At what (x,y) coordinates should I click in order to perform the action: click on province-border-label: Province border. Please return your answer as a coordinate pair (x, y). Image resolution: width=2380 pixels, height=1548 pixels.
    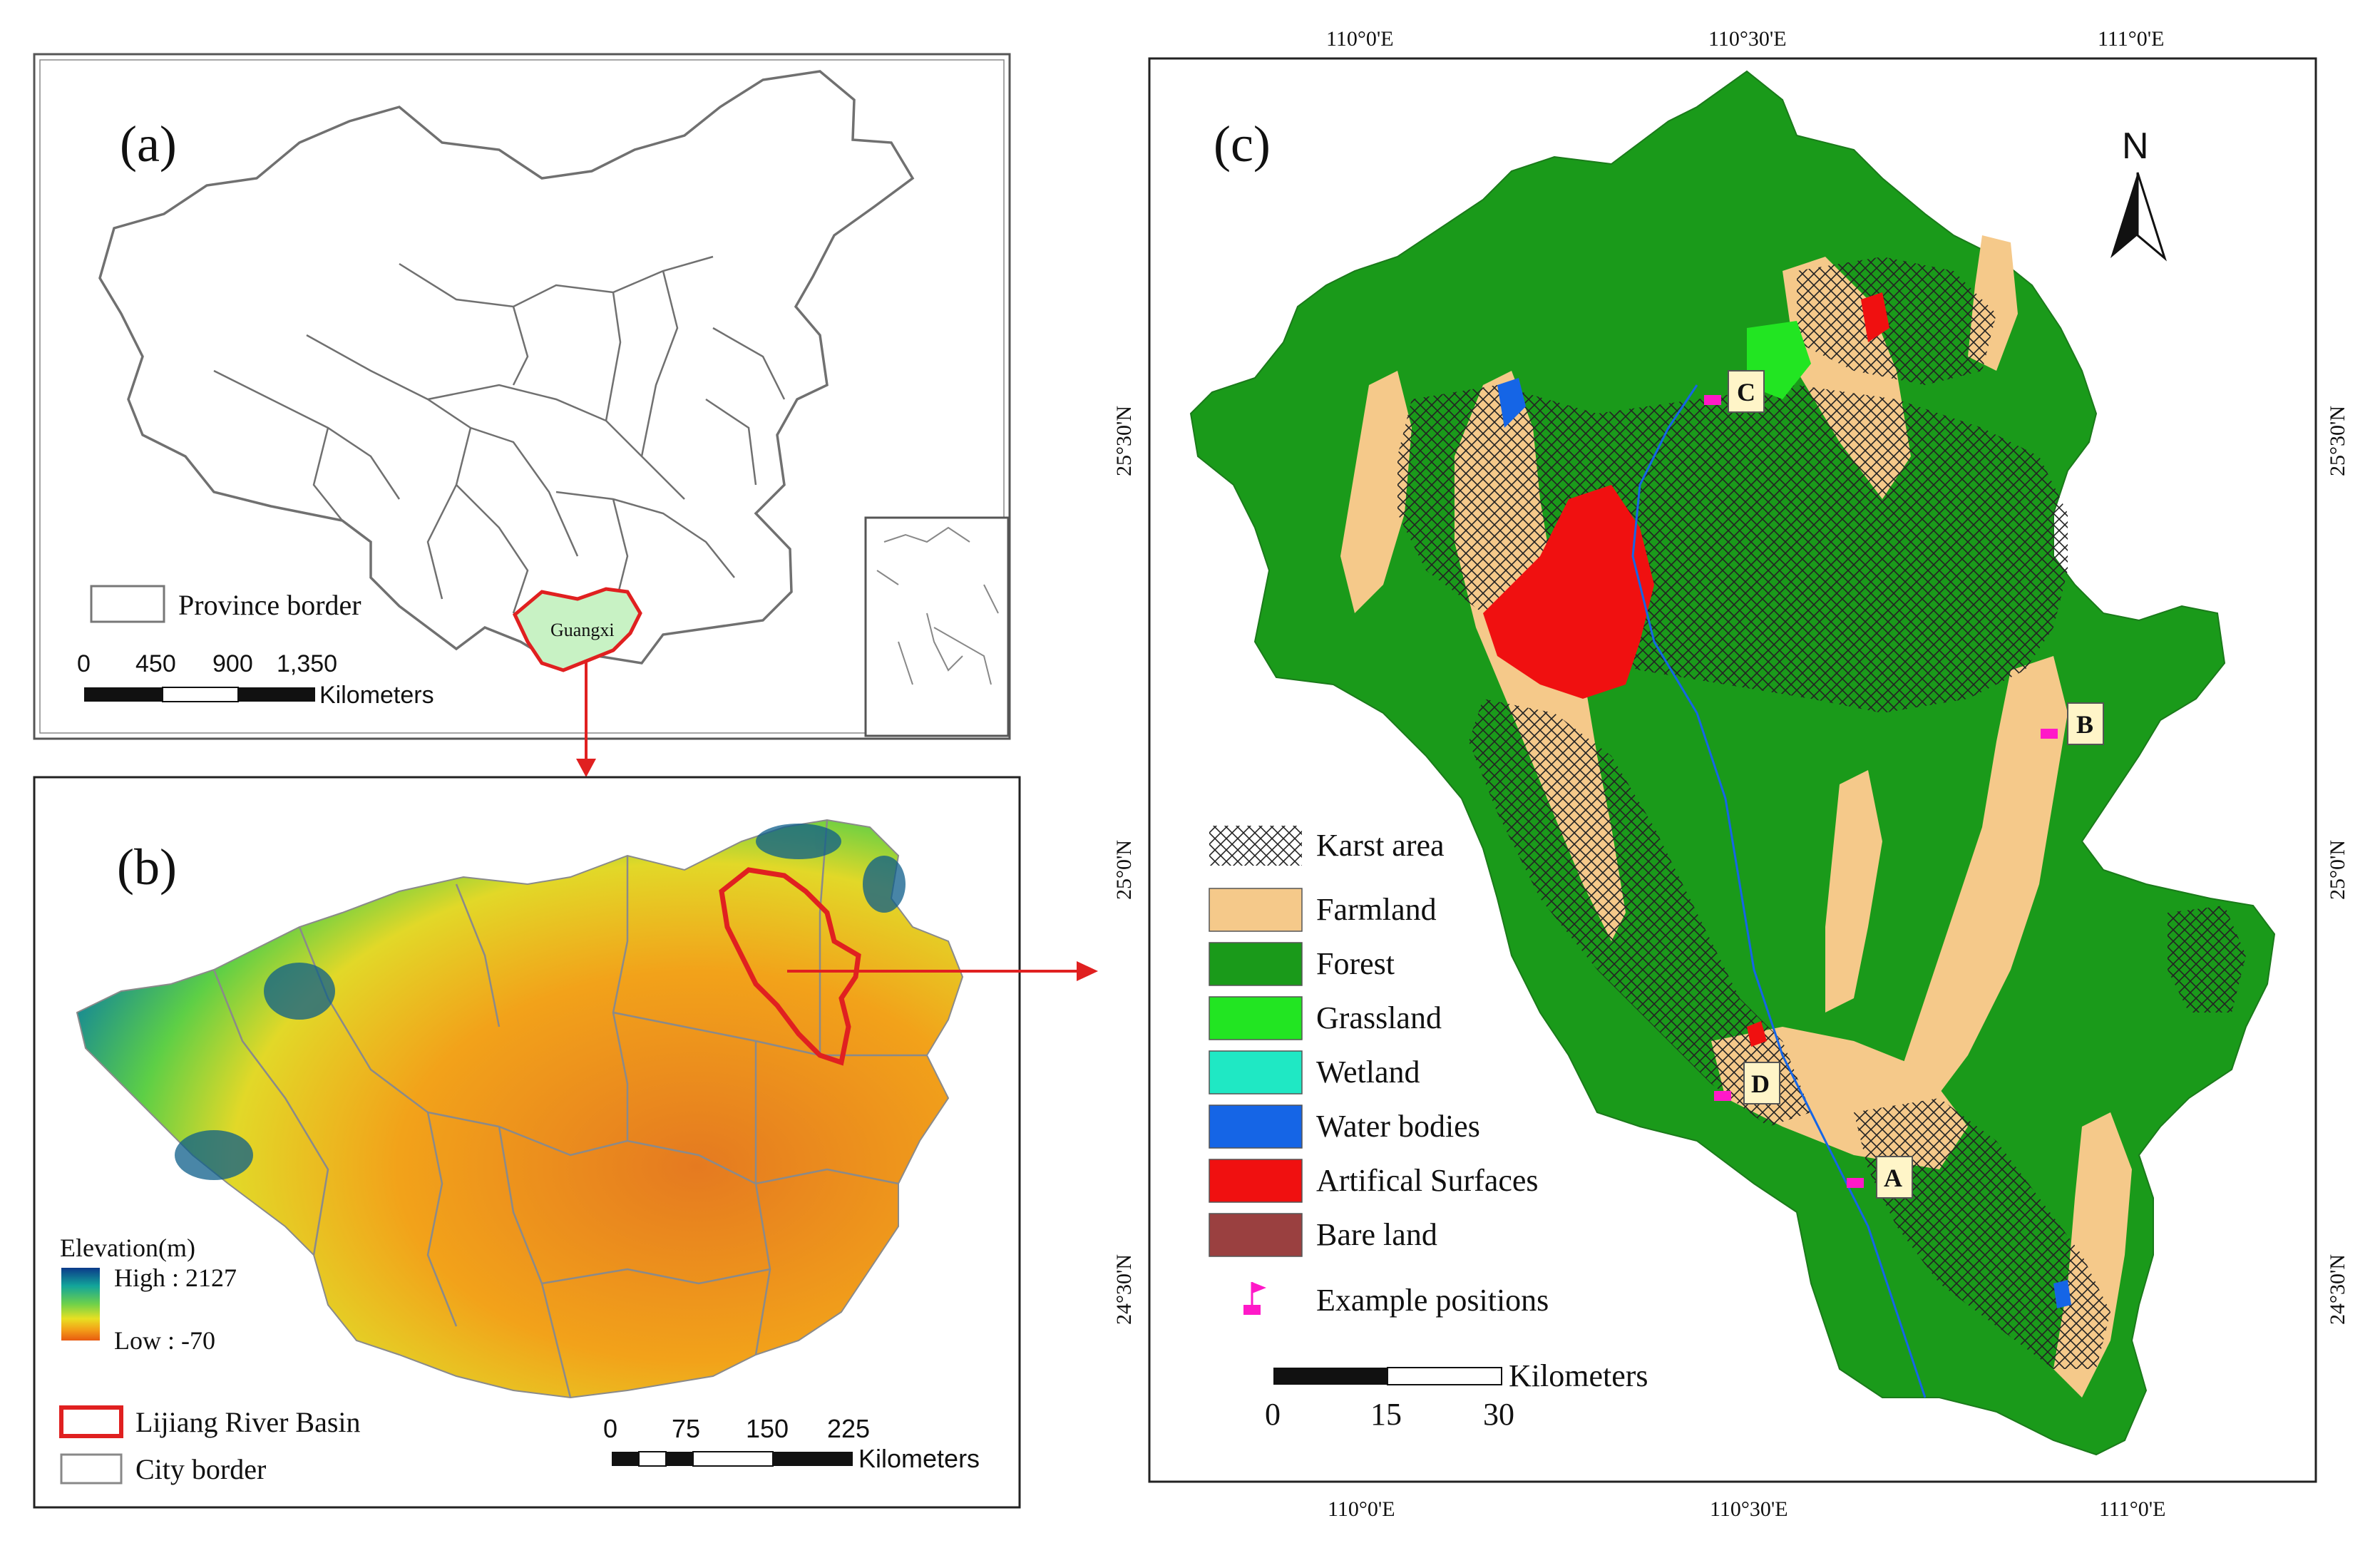
    Looking at the image, I should click on (269, 605).